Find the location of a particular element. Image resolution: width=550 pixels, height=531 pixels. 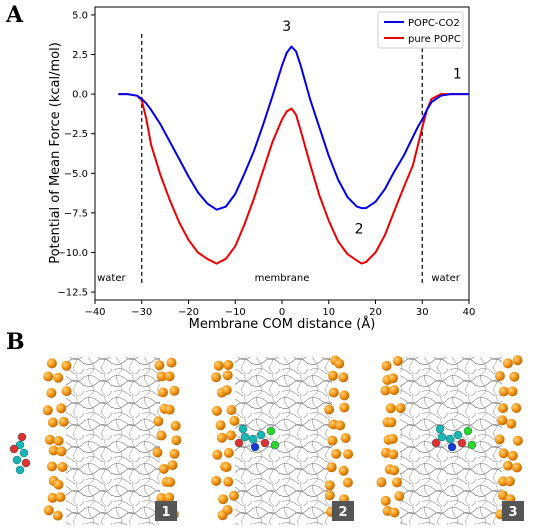

x-axis-label: Membrane COM distance (Å) is located at coordinates (282, 324).